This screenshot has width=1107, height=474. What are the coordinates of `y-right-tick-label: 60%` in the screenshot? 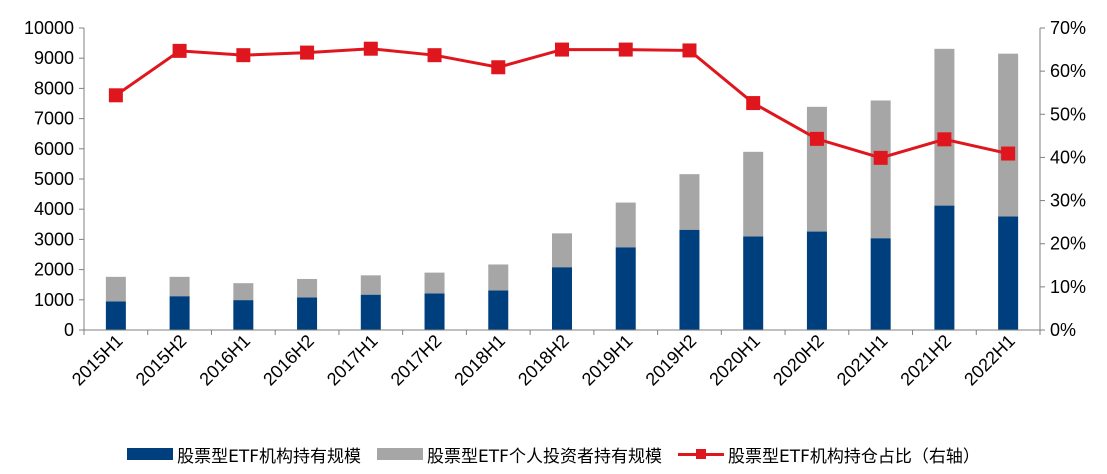 It's located at (1068, 71).